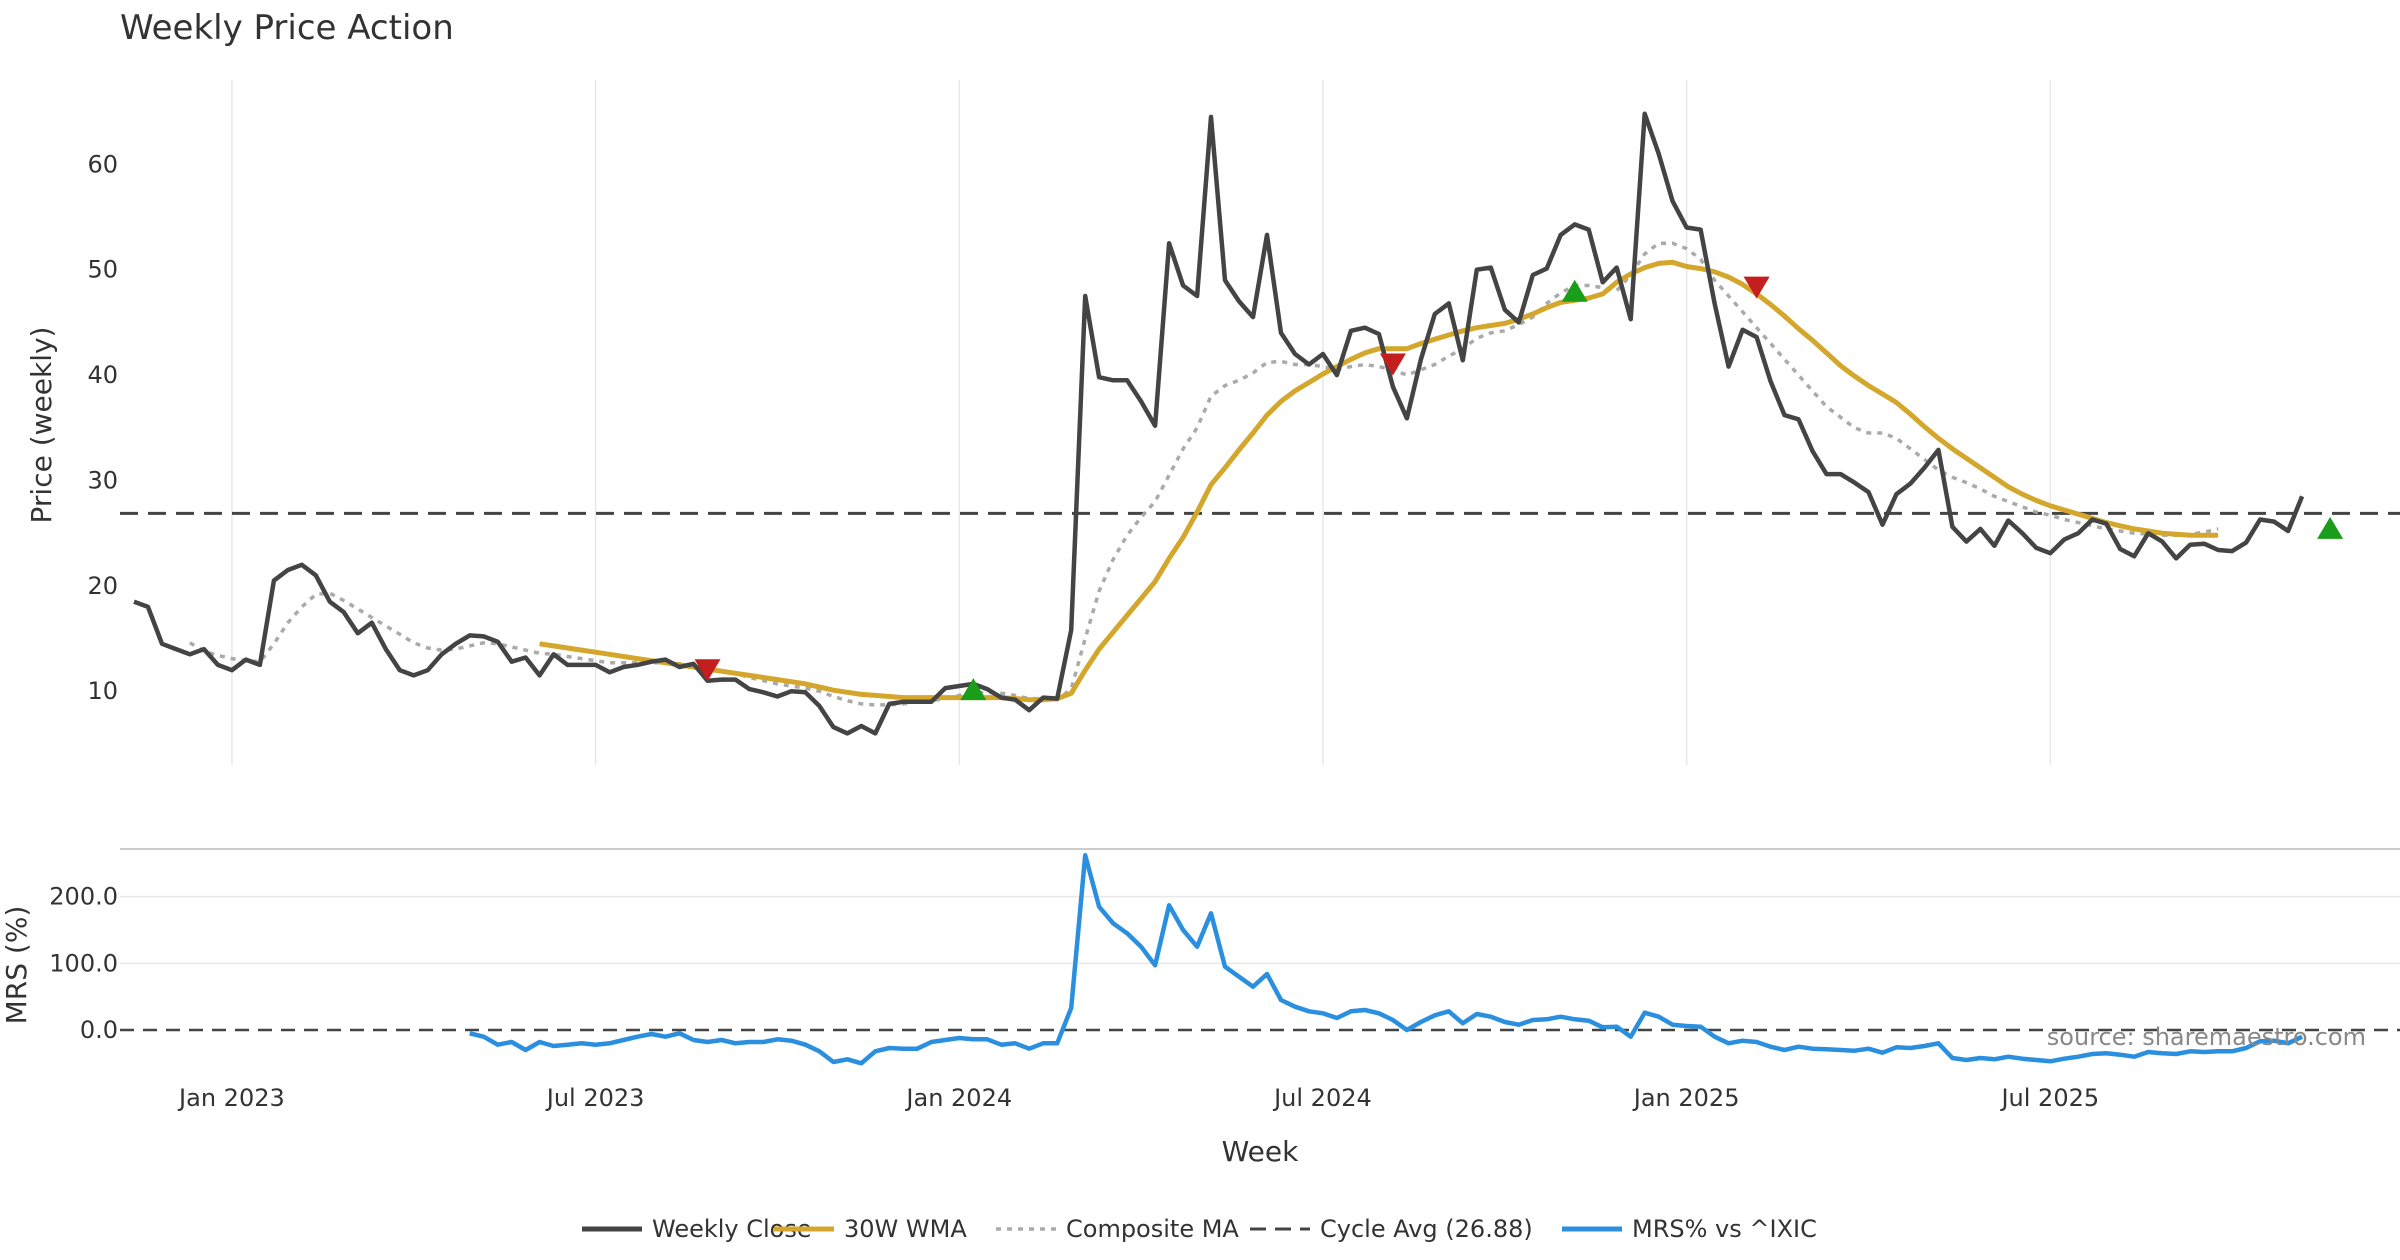 The image size is (2400, 1260). Describe the element at coordinates (83, 963) in the screenshot. I see `mrs-ytick-100: 100.0` at that location.